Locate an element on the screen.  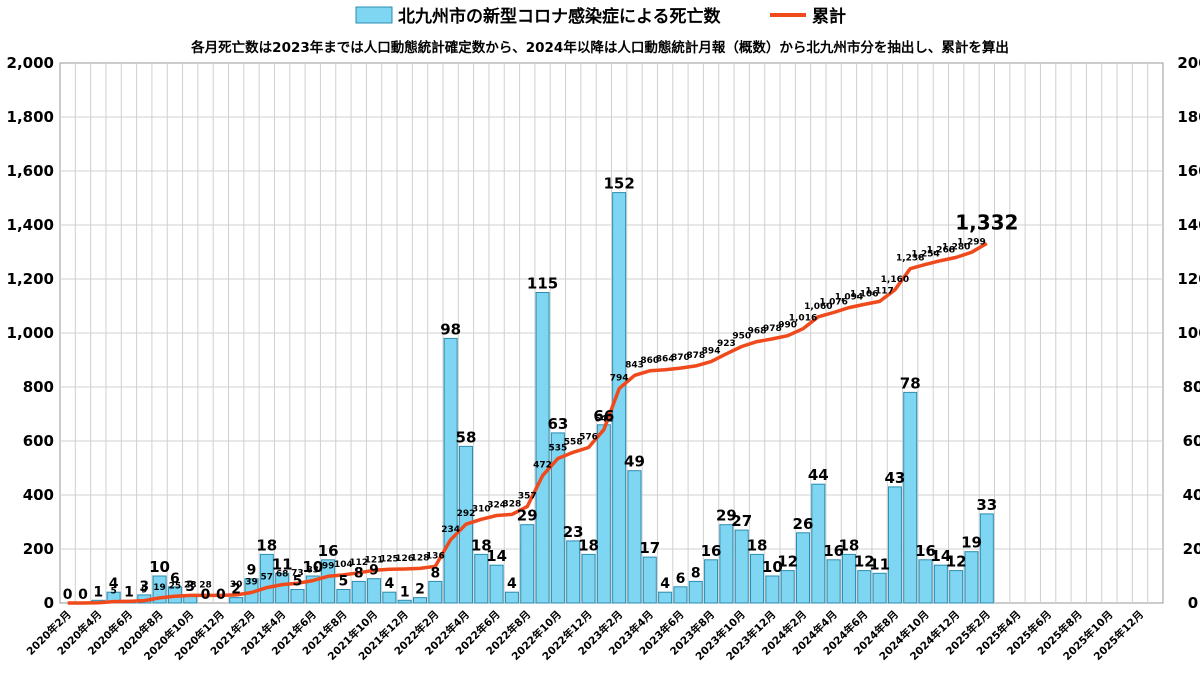
bar-value-label: 8 is located at coordinates (696, 573).